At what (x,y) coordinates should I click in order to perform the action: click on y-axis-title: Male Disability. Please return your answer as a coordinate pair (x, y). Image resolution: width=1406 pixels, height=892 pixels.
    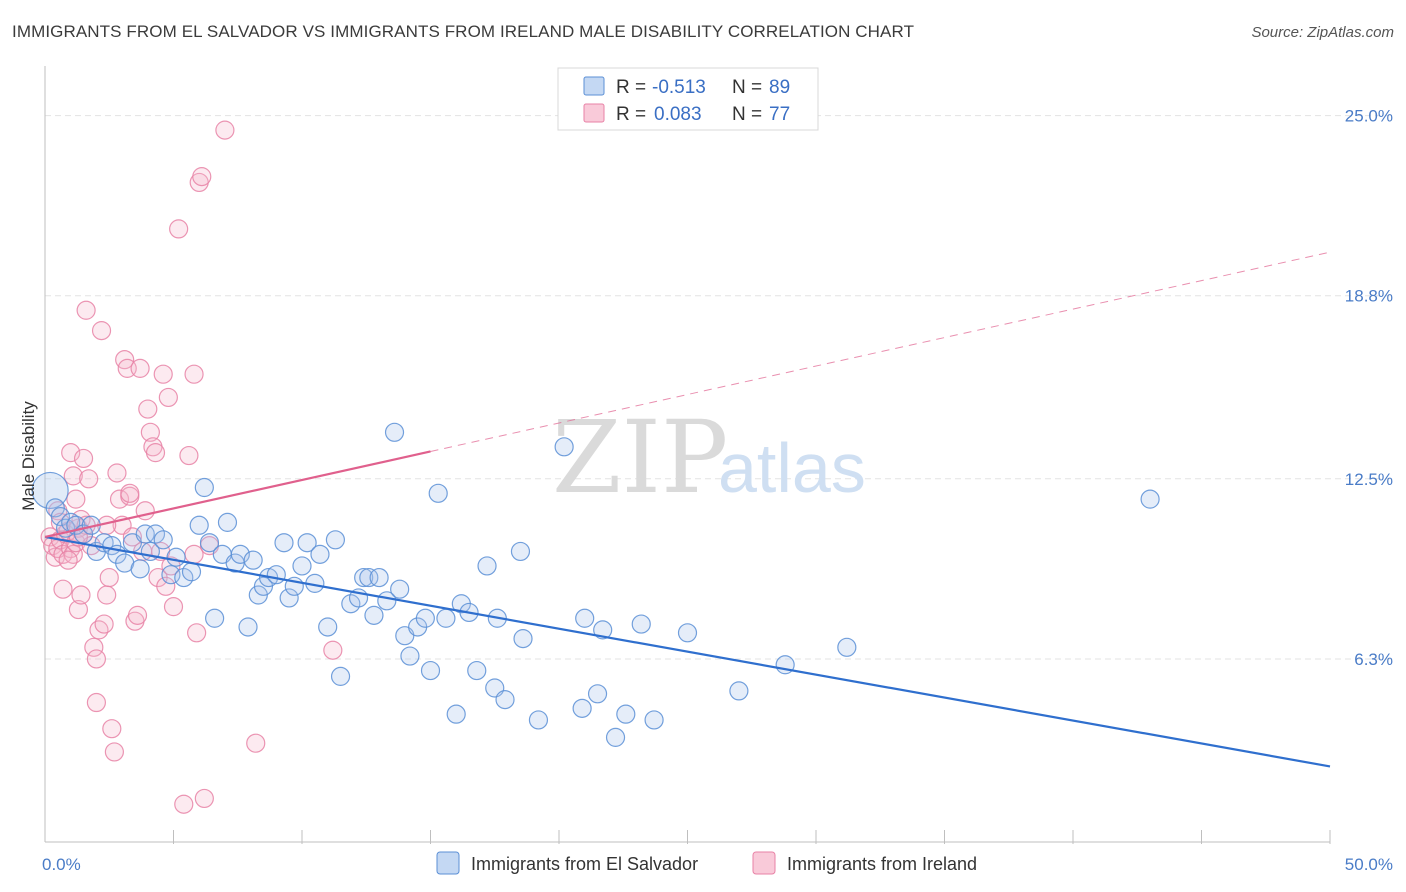
    Looking at the image, I should click on (28, 456).